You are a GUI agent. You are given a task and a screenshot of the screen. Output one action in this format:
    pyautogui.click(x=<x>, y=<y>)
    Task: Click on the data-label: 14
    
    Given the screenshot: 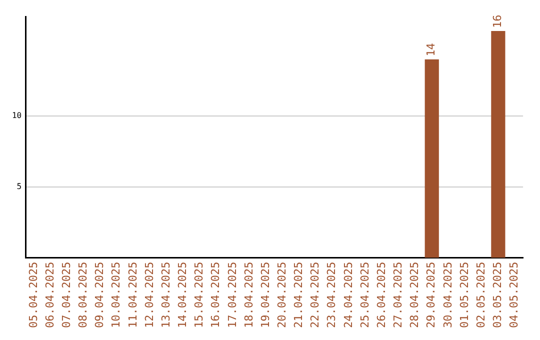 What is the action you would take?
    pyautogui.click(x=431, y=49)
    